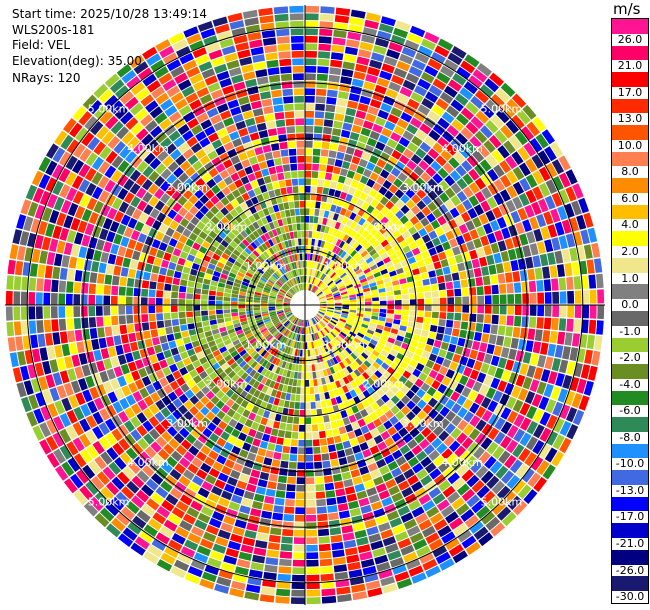  I want to click on instrument-label: WLS200s-181, so click(53, 30).